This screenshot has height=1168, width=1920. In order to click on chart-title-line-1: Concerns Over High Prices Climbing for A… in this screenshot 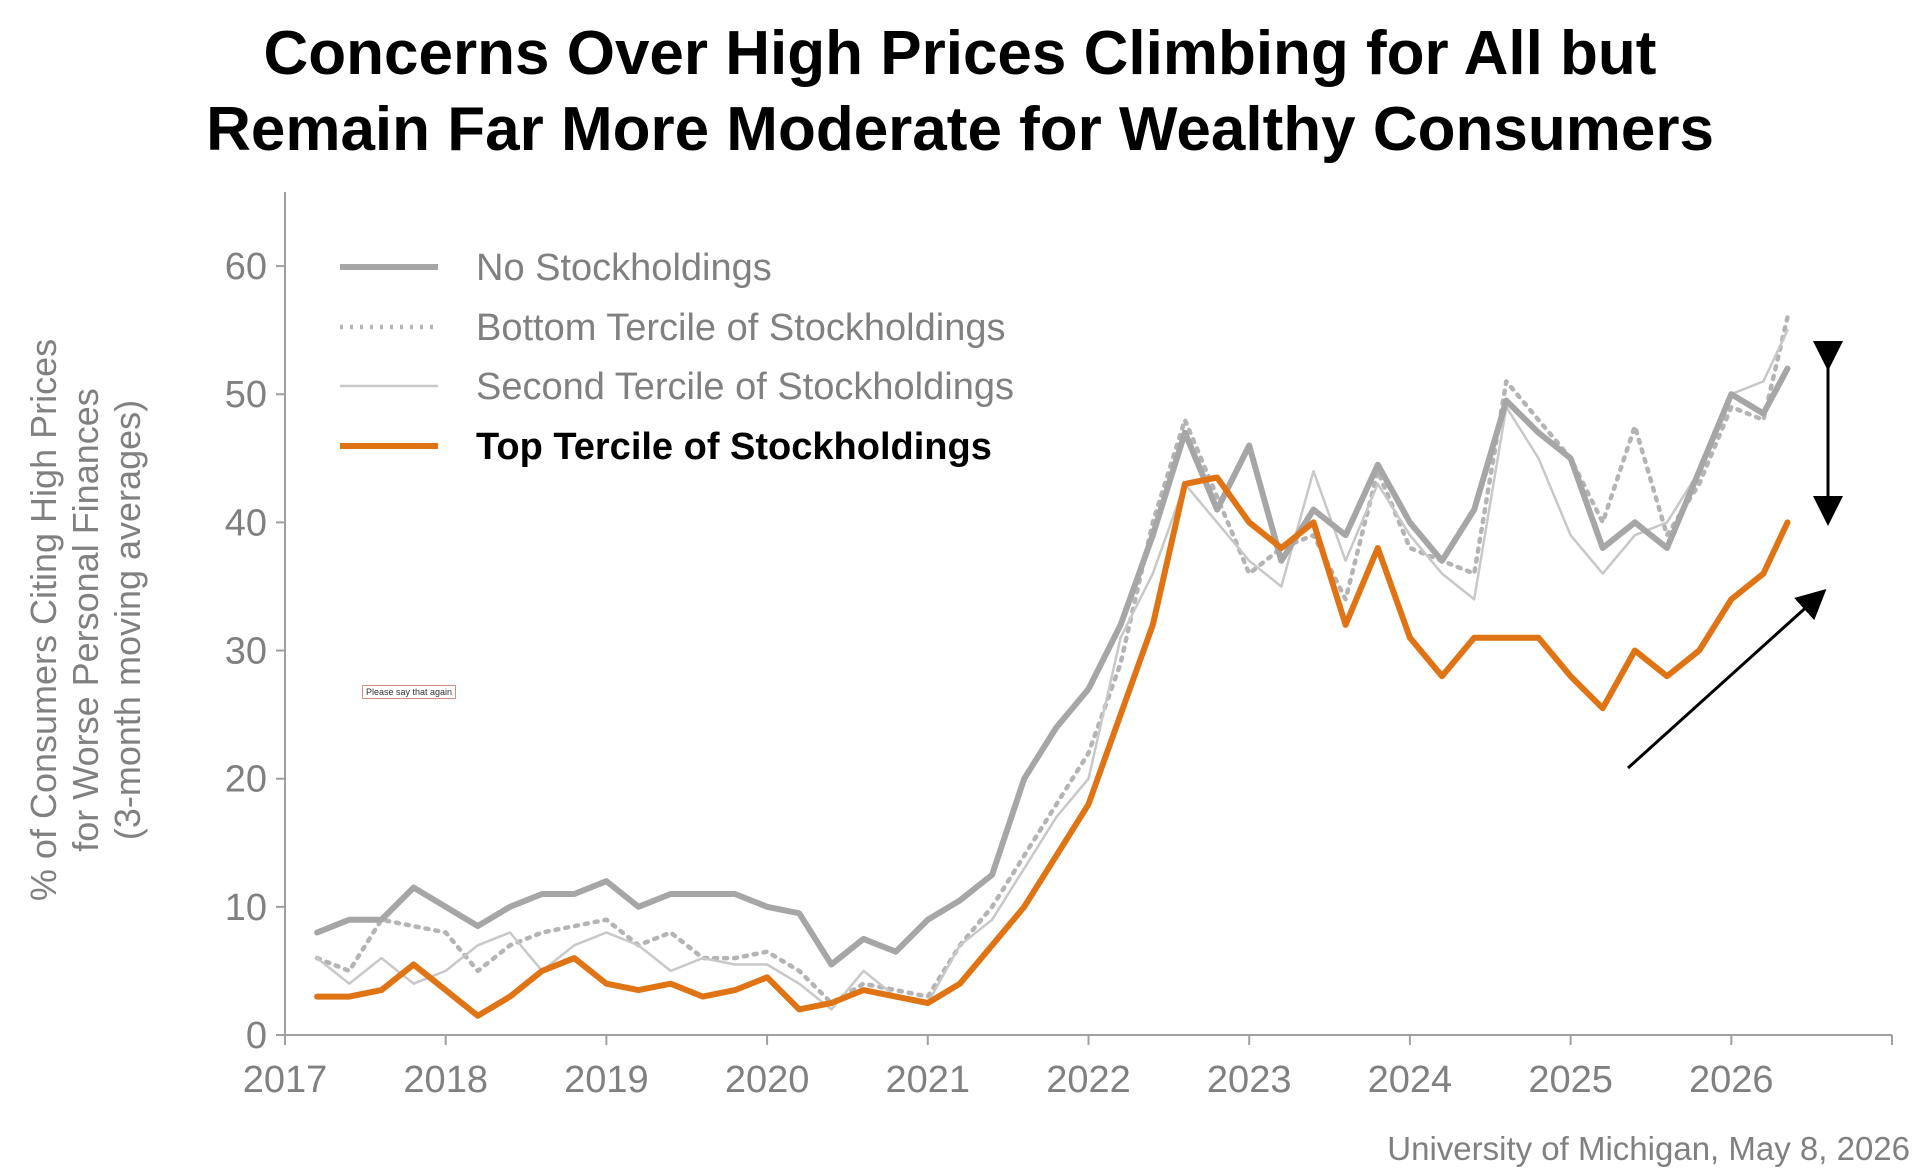, I will do `click(960, 53)`.